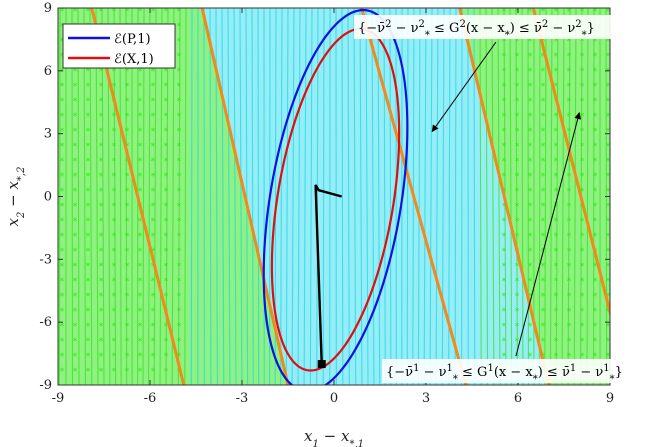  I want to click on annotation-constraint-2: {−ν̄2 − ν2* ≤ G2(x − x*) ≤ ν̄2 − ν2*}, so click(476, 30).